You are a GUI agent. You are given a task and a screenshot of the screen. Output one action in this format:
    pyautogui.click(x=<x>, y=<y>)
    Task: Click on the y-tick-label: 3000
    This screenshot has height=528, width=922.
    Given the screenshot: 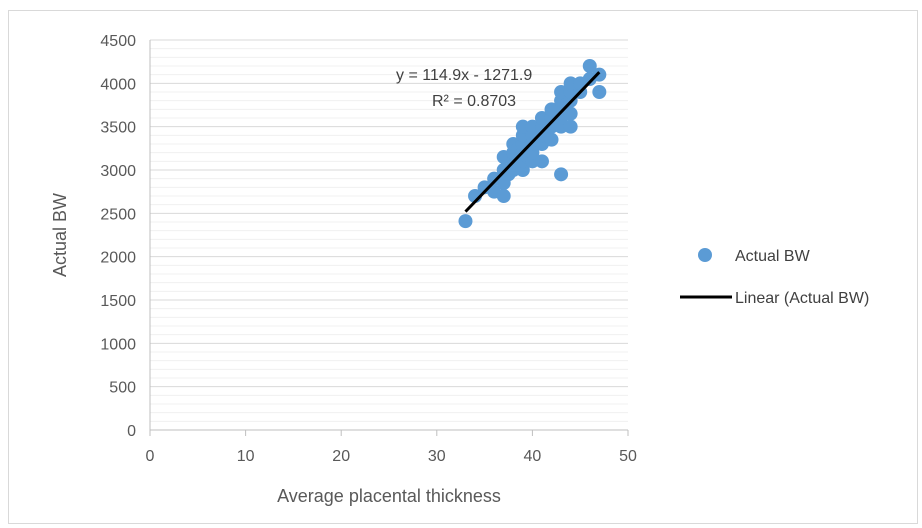 What is the action you would take?
    pyautogui.click(x=118, y=171)
    